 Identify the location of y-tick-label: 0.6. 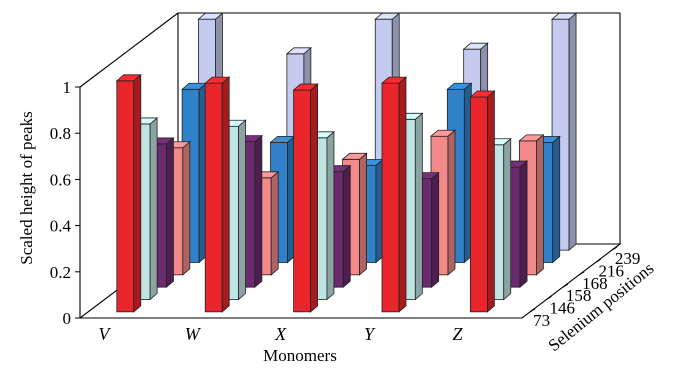
(60, 179).